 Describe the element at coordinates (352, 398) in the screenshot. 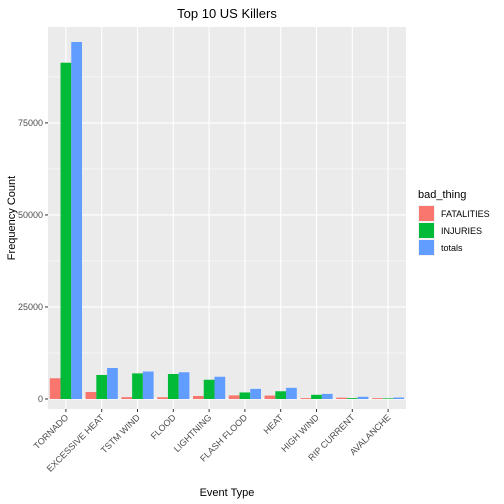

I see `bar-injuries-rip-current` at that location.